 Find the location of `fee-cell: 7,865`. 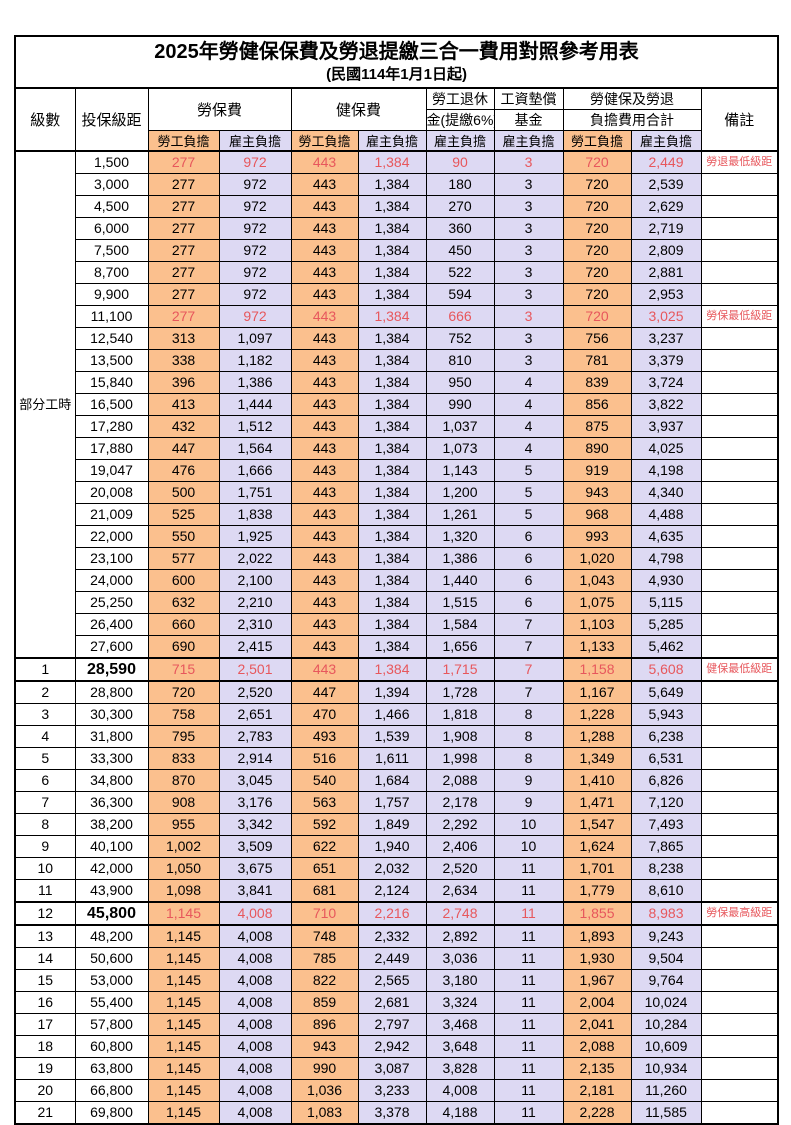

fee-cell: 7,865 is located at coordinates (666, 846).